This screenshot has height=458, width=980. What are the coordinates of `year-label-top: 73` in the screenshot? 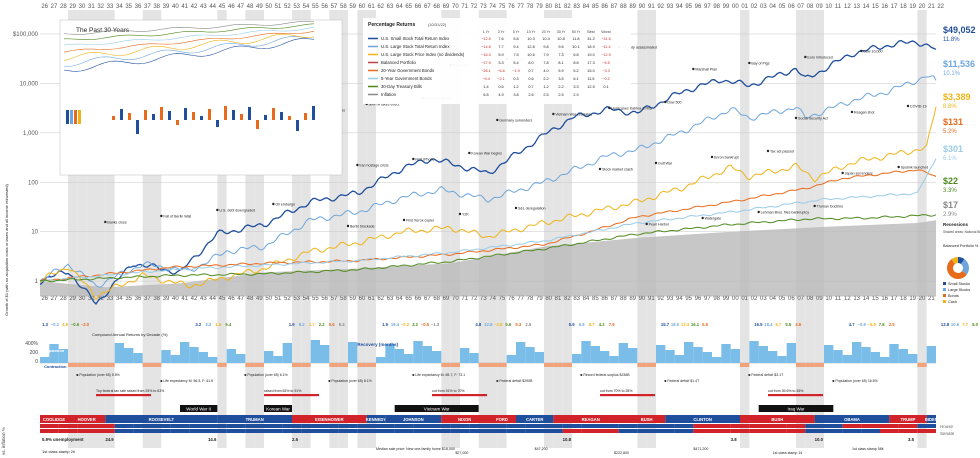 It's located at (483, 7).